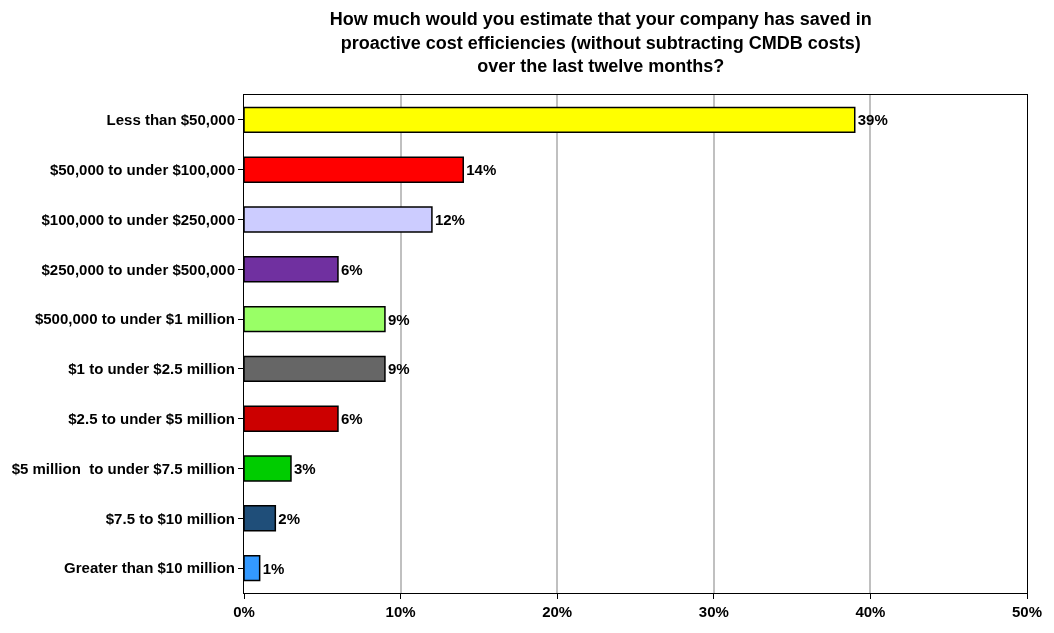 Image resolution: width=1054 pixels, height=633 pixels. I want to click on y-tick-label: $50,000 to under $100,000, so click(142, 169).